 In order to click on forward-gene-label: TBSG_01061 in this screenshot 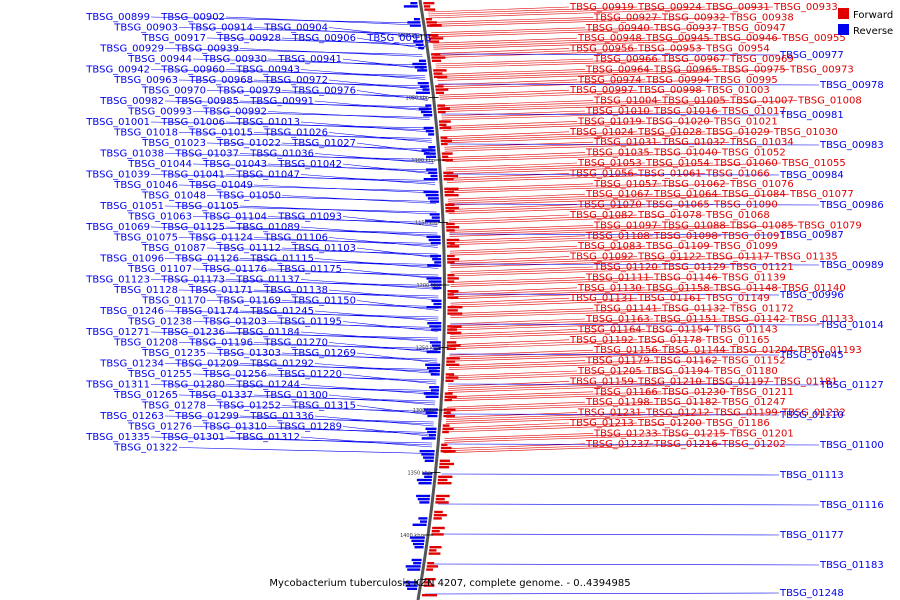, I will do `click(669, 173)`.